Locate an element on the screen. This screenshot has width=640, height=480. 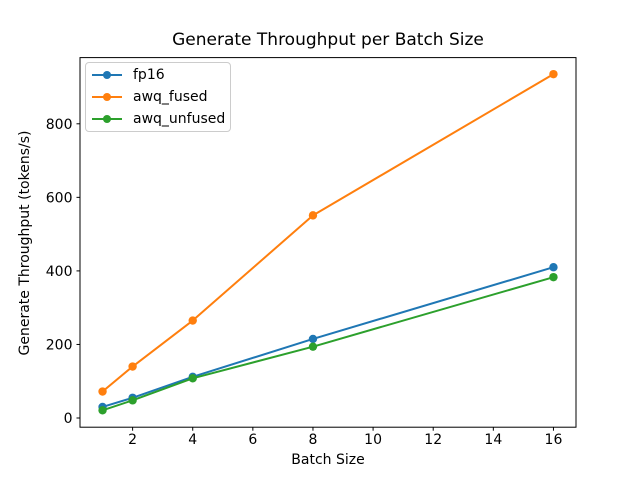
x-tick-label: 14 is located at coordinates (493, 440).